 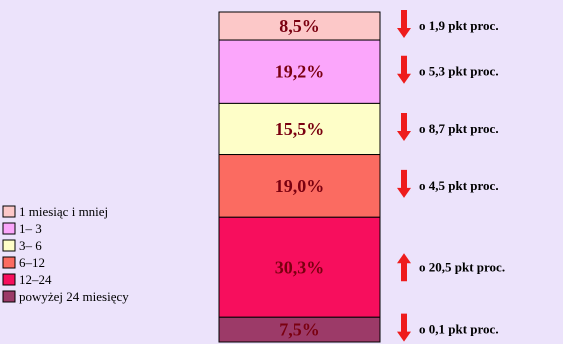 I want to click on legend-label: powyżej 24 miesięcy, so click(x=74, y=296).